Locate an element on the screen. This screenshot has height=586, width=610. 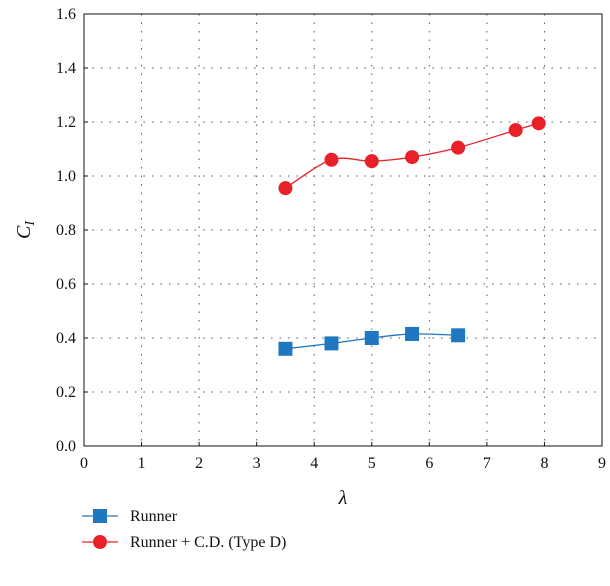
x-tick-label: 6 is located at coordinates (429, 463).